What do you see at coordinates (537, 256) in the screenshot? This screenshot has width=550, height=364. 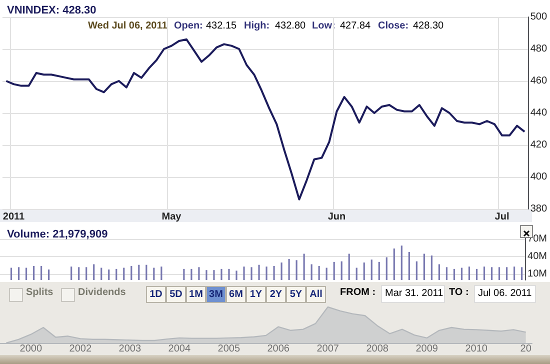 I see `y-tick-label: 40M` at bounding box center [537, 256].